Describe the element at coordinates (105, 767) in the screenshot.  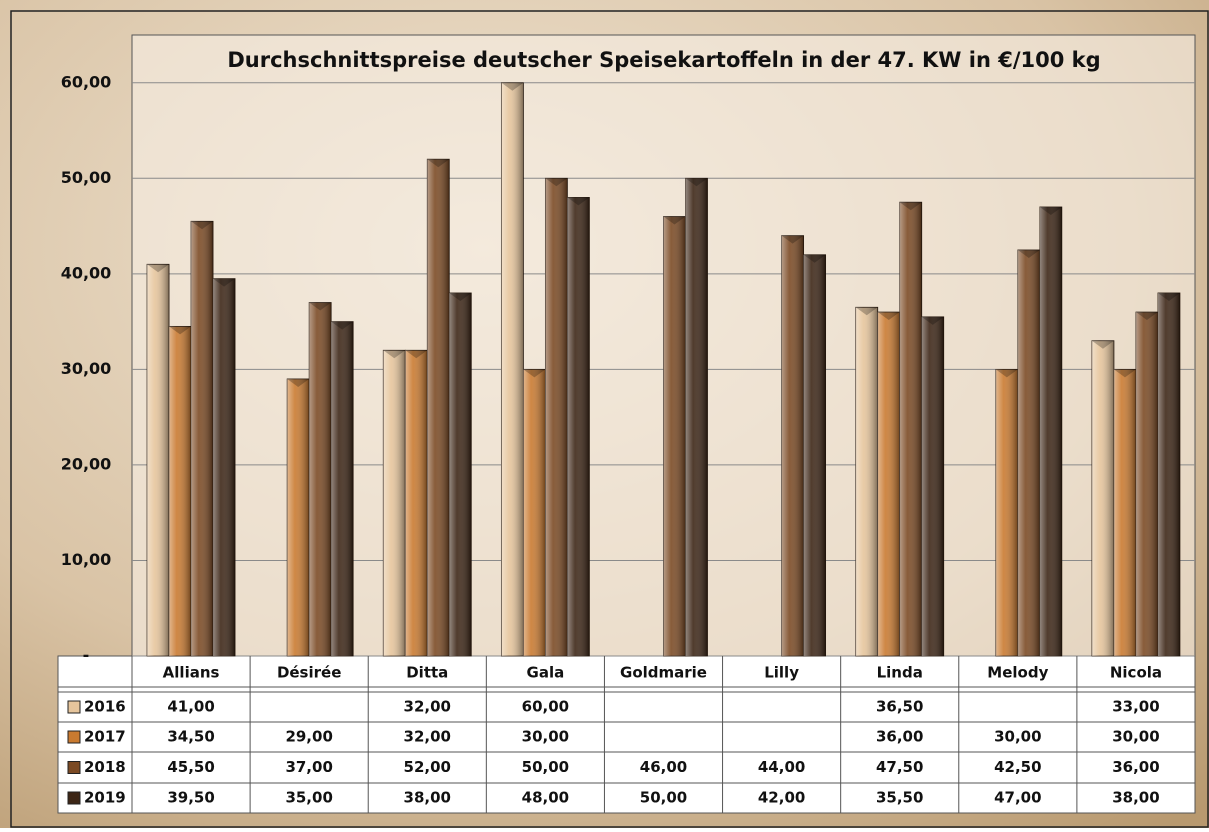
I see `legend-label: 2018` at that location.